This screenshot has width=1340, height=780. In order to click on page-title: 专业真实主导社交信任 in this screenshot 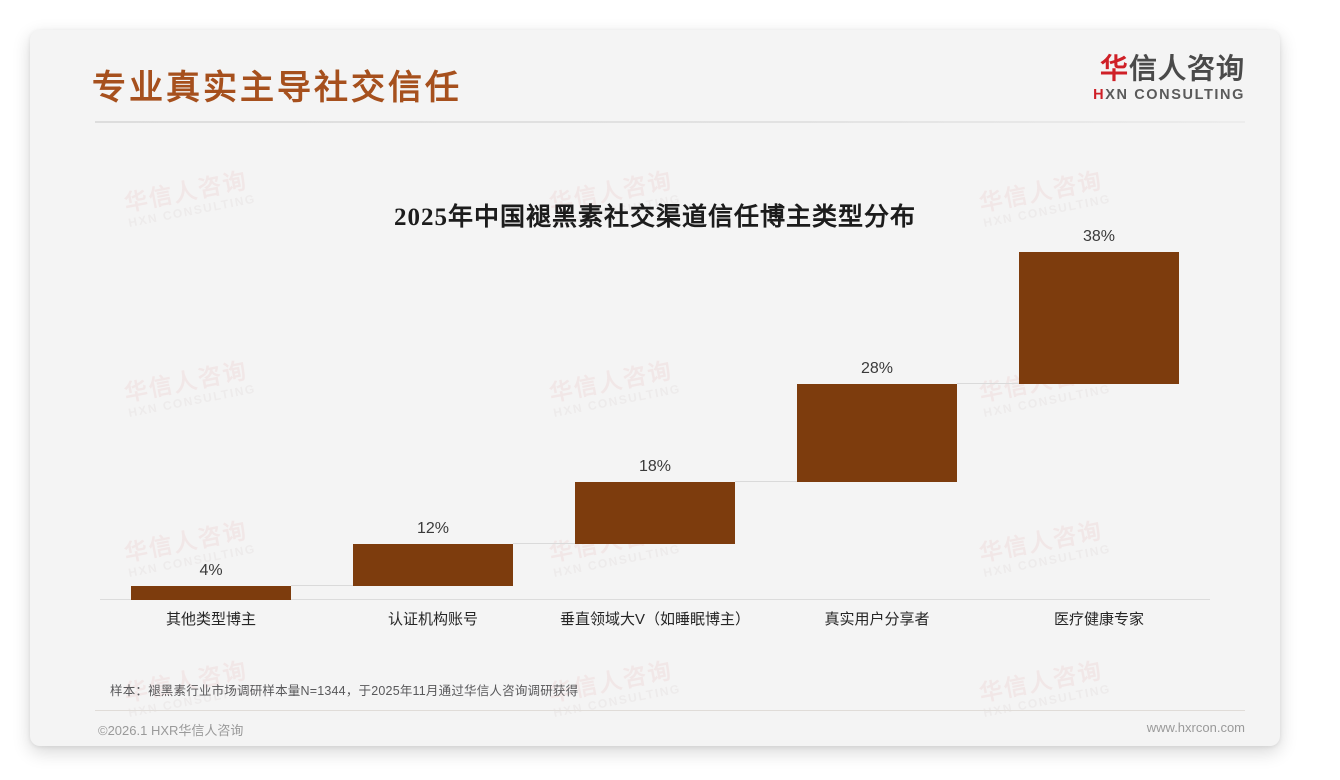, I will do `click(277, 88)`.